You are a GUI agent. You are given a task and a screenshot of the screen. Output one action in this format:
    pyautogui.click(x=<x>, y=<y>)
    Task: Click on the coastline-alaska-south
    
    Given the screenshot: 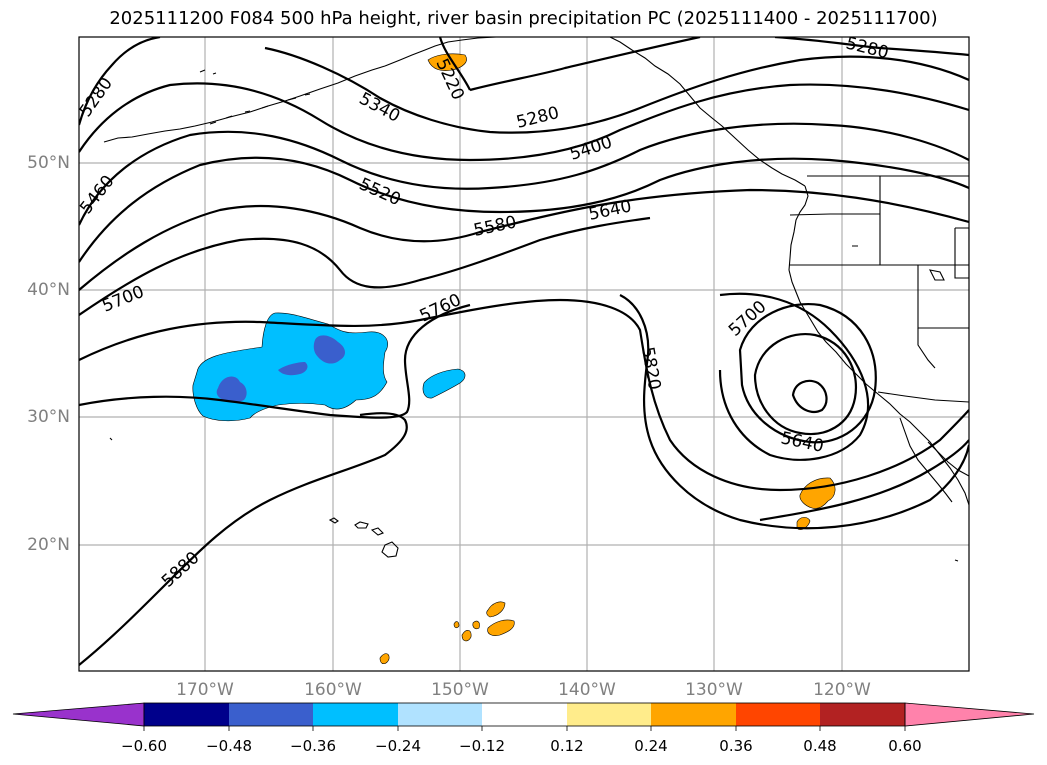 What is the action you would take?
    pyautogui.click(x=440, y=52)
    